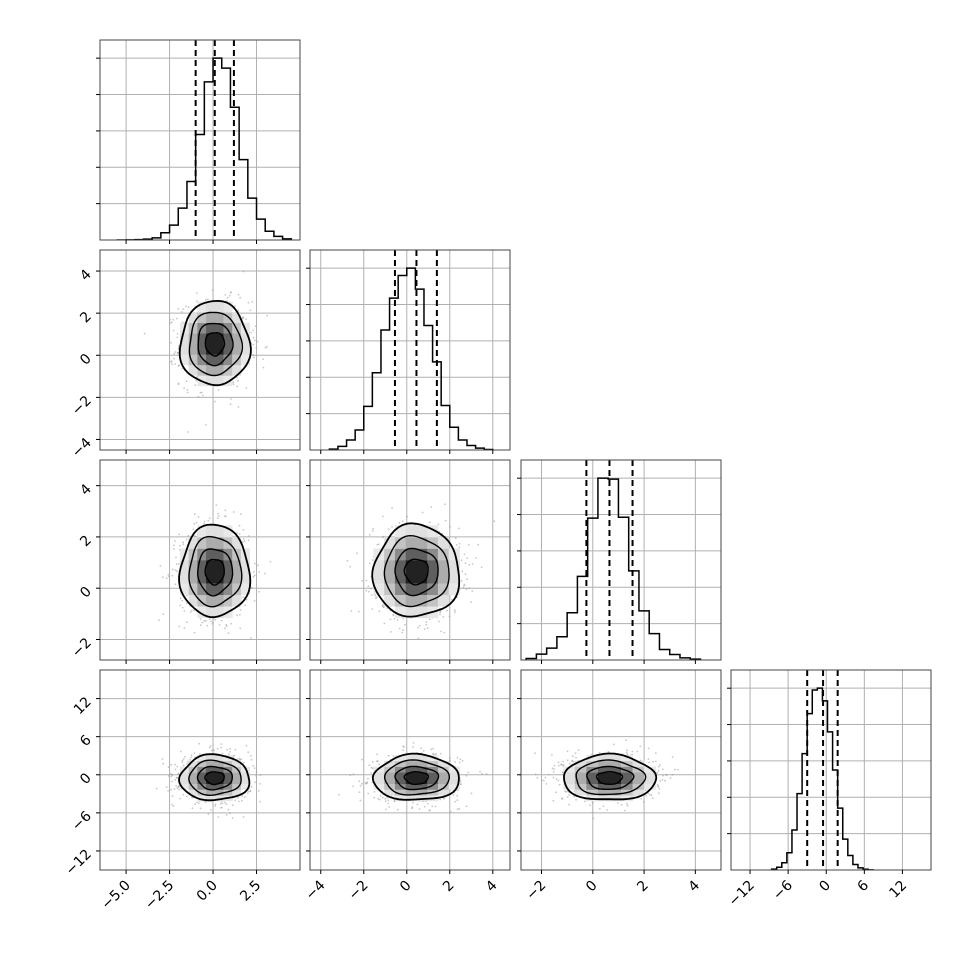  I want to click on panel-frame, so click(410, 350).